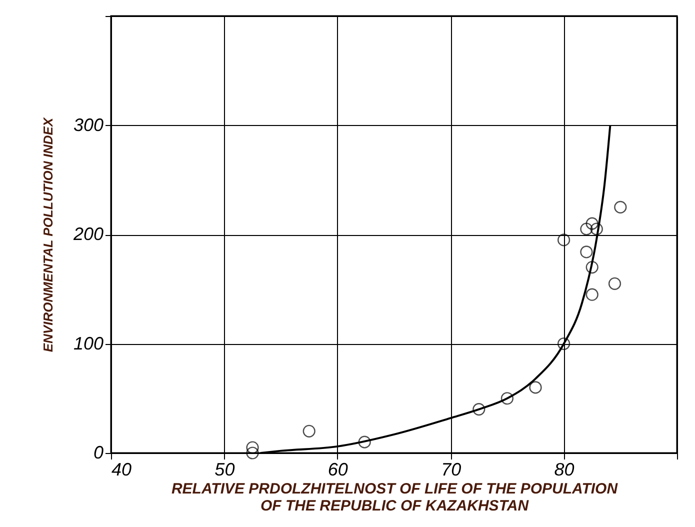 The image size is (695, 527). What do you see at coordinates (98, 452) in the screenshot?
I see `y-tick-label: 0` at bounding box center [98, 452].